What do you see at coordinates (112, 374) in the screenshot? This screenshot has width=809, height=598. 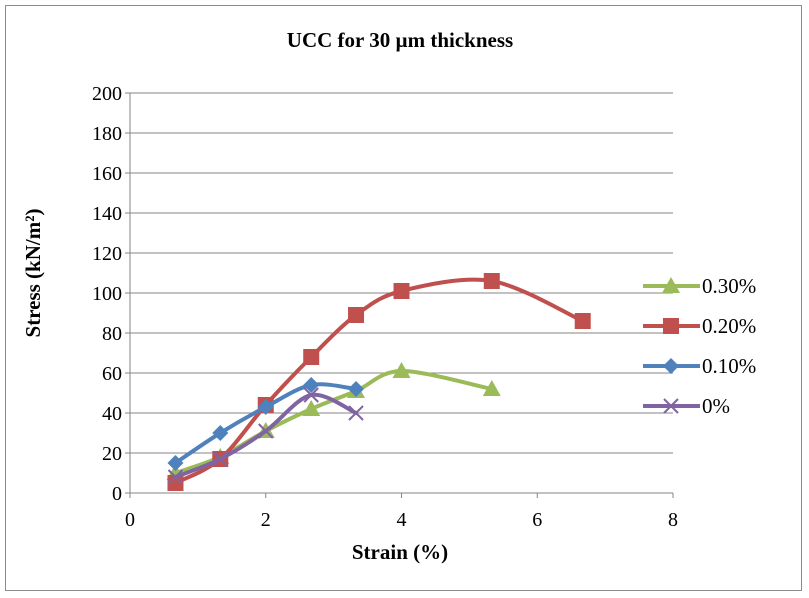 I see `y-tick-label: 60` at bounding box center [112, 374].